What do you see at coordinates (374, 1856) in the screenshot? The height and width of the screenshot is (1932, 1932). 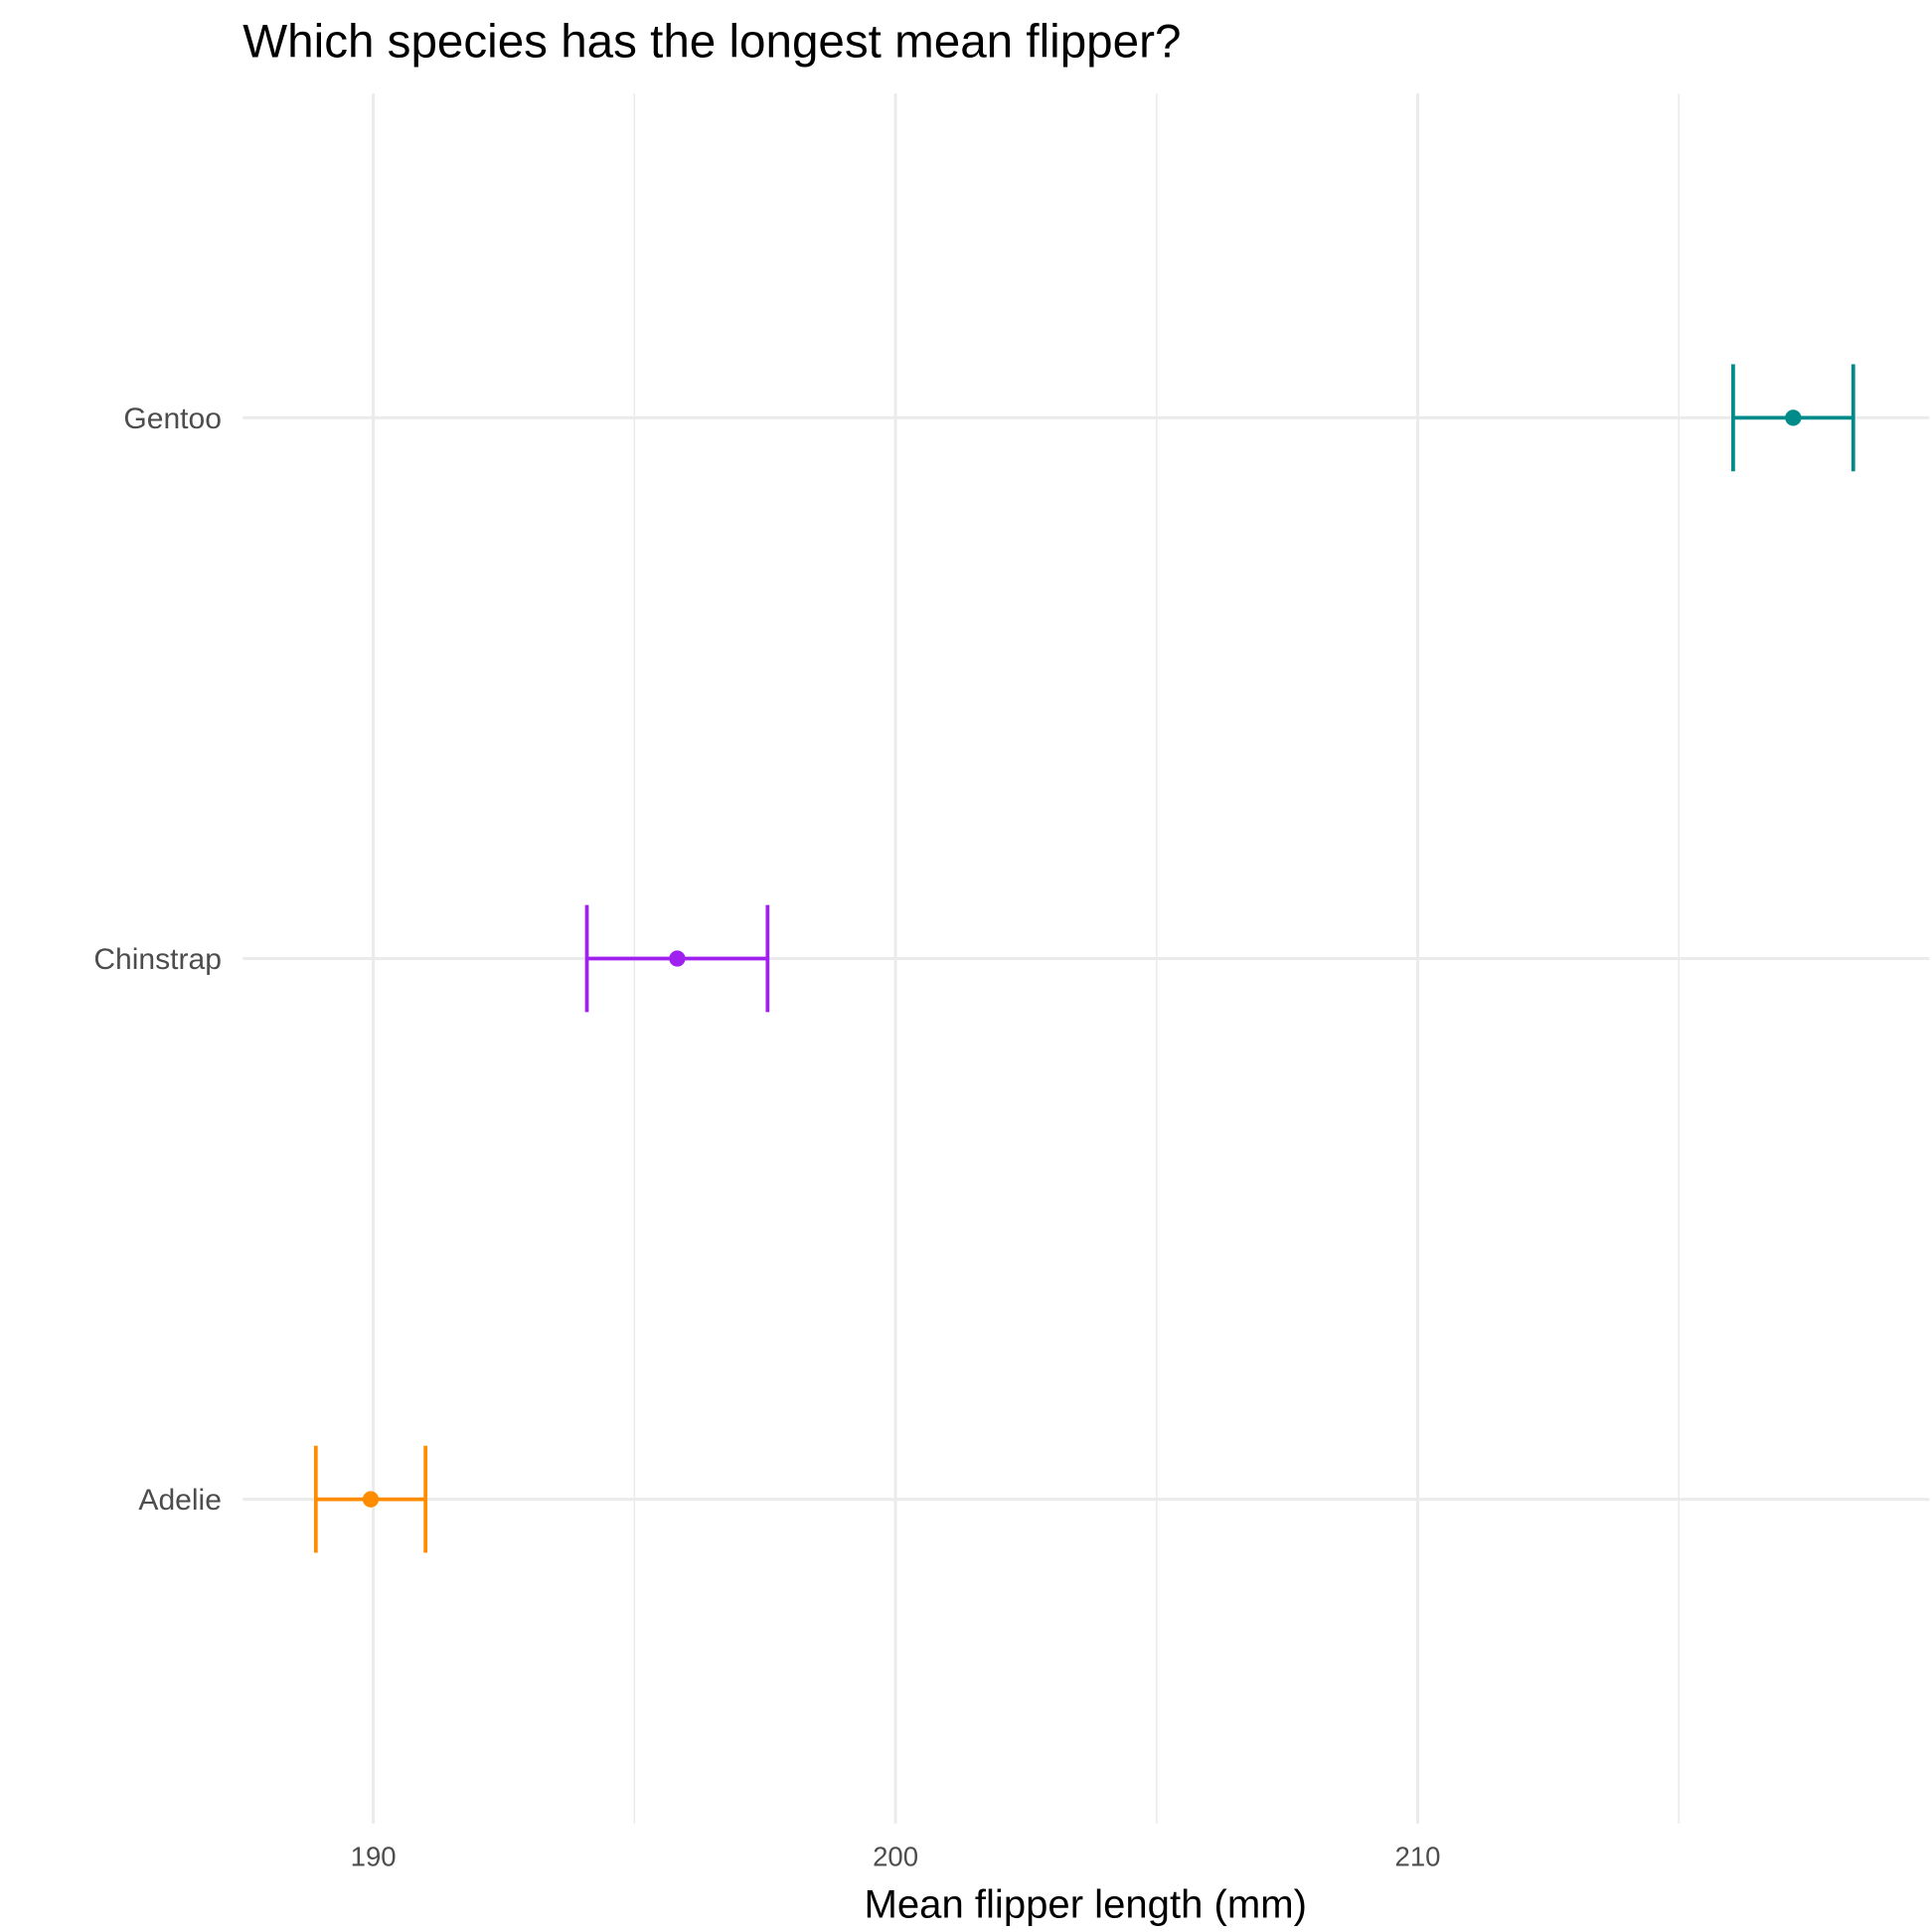 I see `x-tick-label: 190` at bounding box center [374, 1856].